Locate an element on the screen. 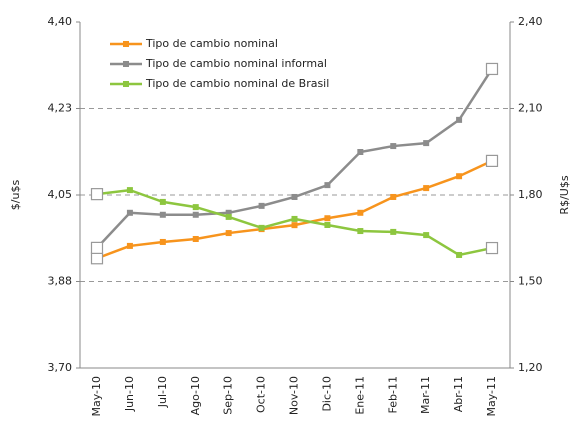  y-tick-label: 3,70 is located at coordinates (60, 367).